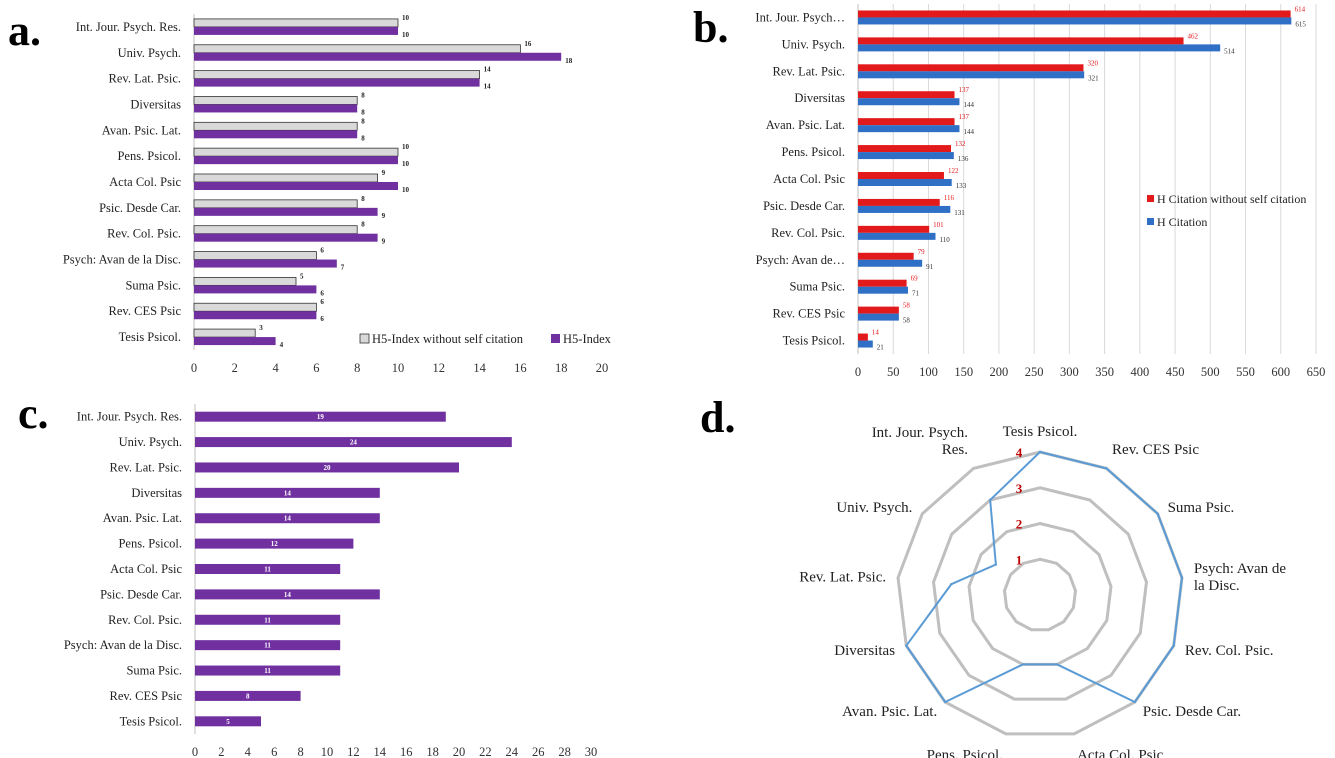  Describe the element at coordinates (140, 208) in the screenshot. I see `chart-a-category-label: Psic. Desde Car.` at that location.